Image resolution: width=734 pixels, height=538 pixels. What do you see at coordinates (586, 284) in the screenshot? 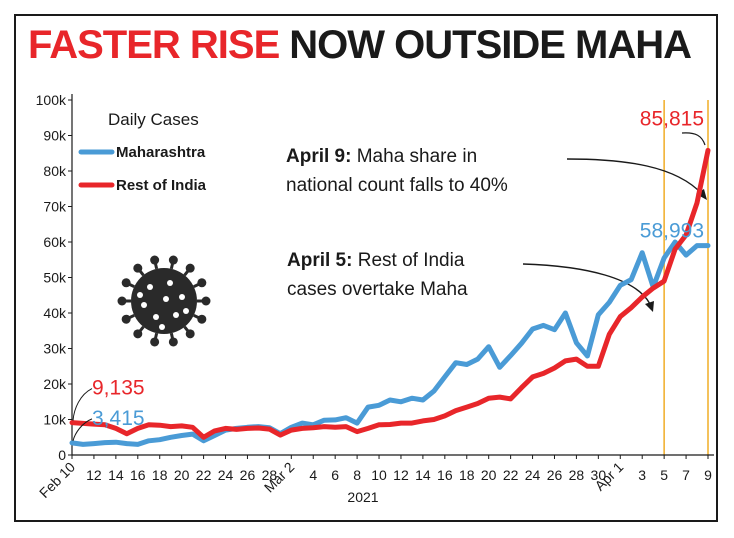
I see `annotation-april5-arrow` at bounding box center [586, 284].